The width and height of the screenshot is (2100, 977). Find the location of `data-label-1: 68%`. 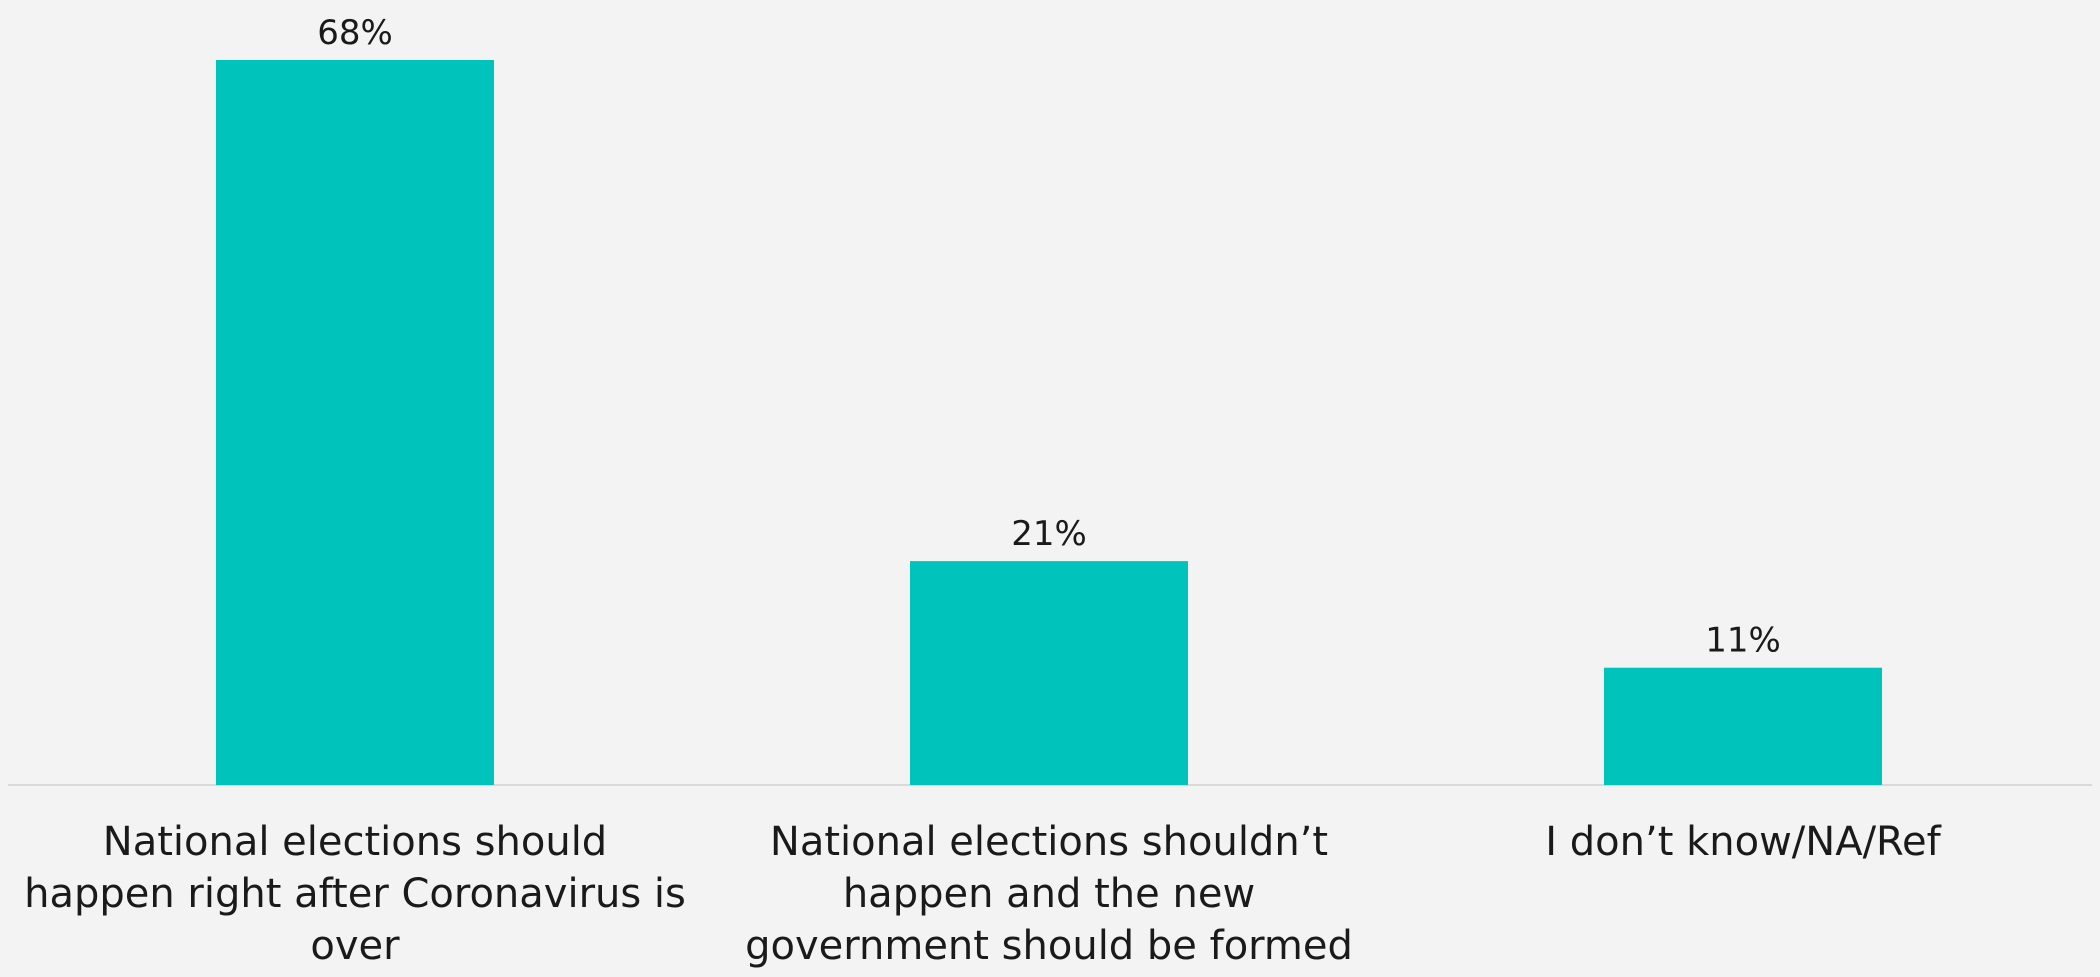

data-label-1: 68% is located at coordinates (355, 33).